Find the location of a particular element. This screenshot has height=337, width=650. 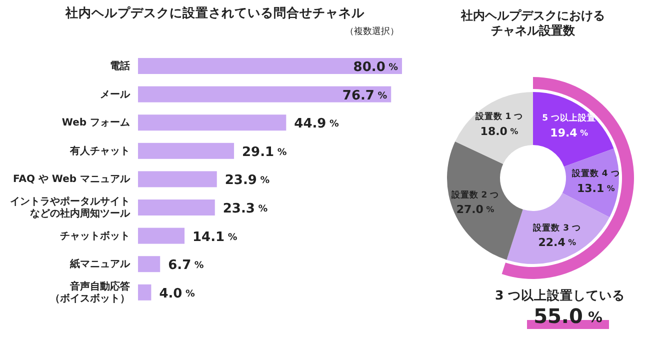

slice-label: 設置数 3 つ is located at coordinates (557, 228).